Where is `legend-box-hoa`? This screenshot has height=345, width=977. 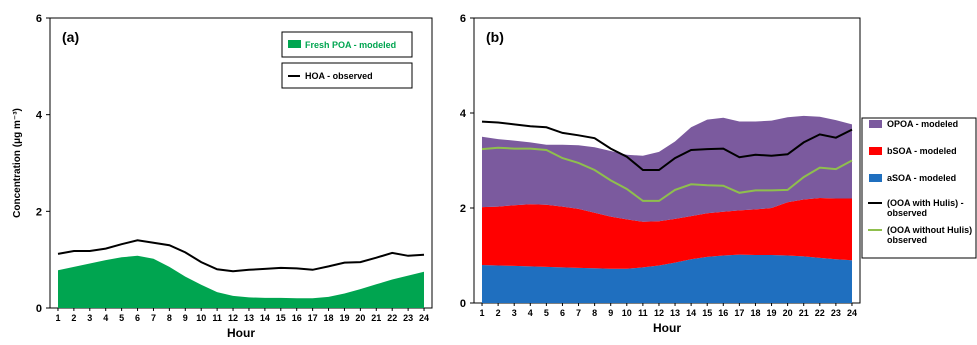
legend-box-hoa is located at coordinates (347, 75).